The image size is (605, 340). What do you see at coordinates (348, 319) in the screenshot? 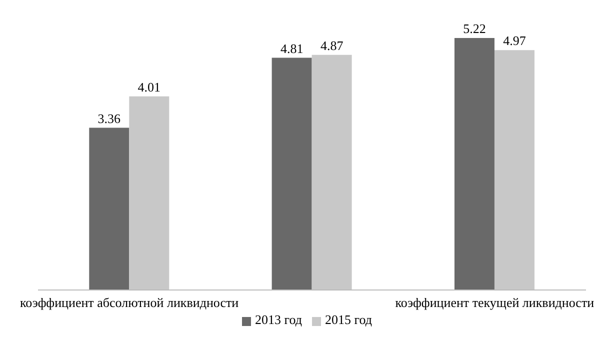
I see `legend-label: 2015 год` at bounding box center [348, 319].